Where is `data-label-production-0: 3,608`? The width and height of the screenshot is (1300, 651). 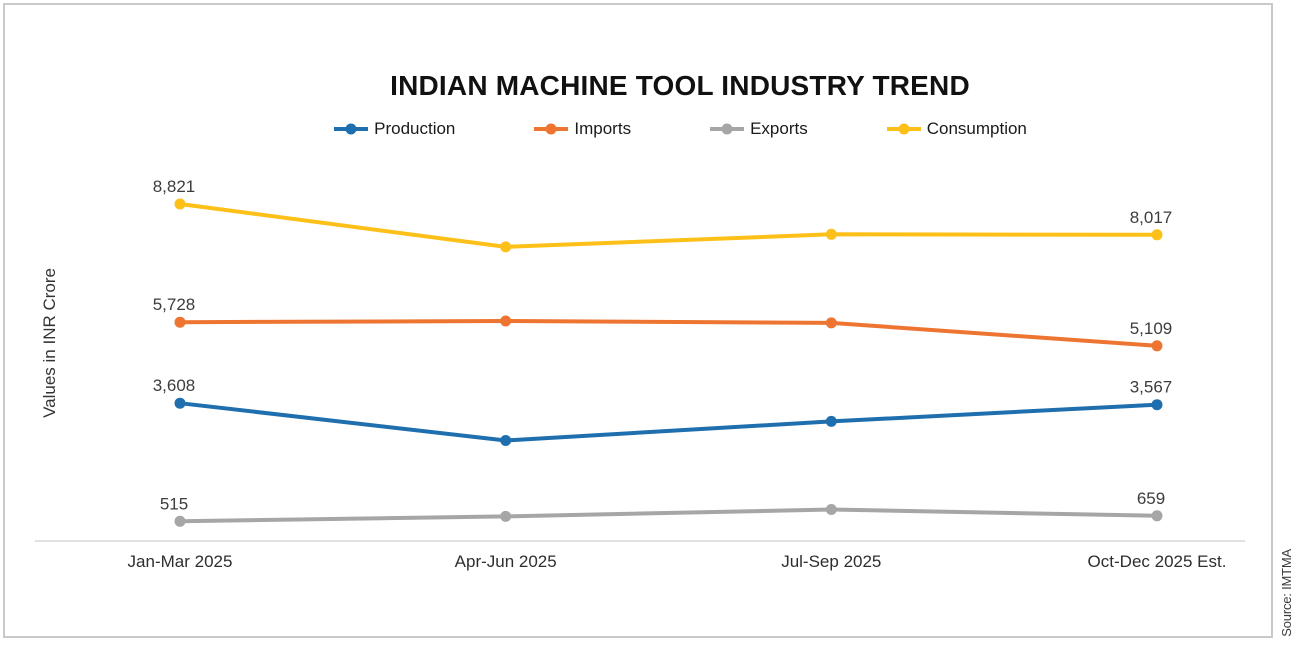
data-label-production-0: 3,608 is located at coordinates (174, 385).